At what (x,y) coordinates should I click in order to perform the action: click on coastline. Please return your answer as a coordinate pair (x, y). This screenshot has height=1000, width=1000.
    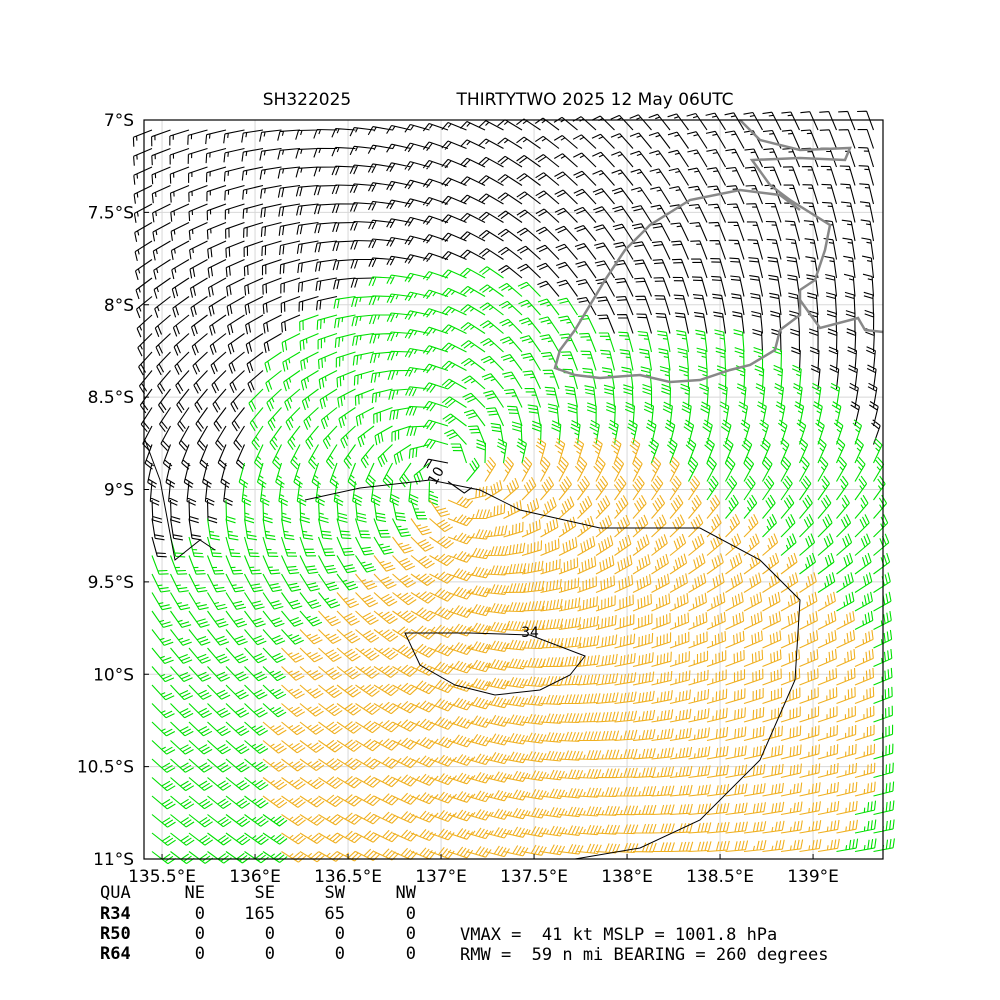
    Looking at the image, I should click on (702, 251).